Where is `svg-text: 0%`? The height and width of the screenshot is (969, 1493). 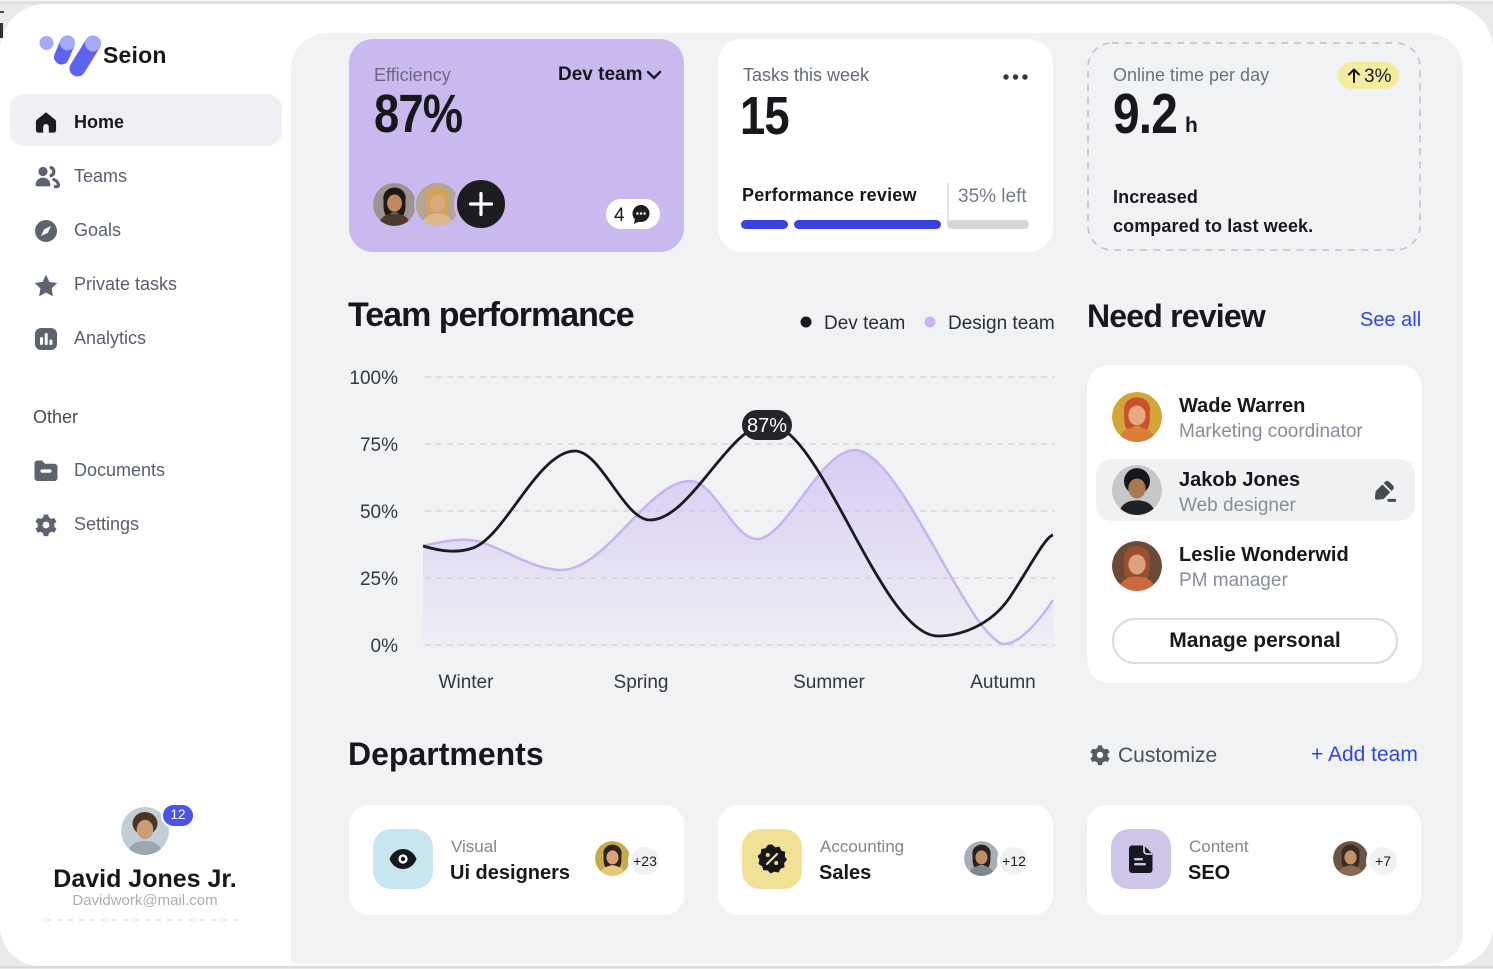 svg-text: 0% is located at coordinates (385, 646).